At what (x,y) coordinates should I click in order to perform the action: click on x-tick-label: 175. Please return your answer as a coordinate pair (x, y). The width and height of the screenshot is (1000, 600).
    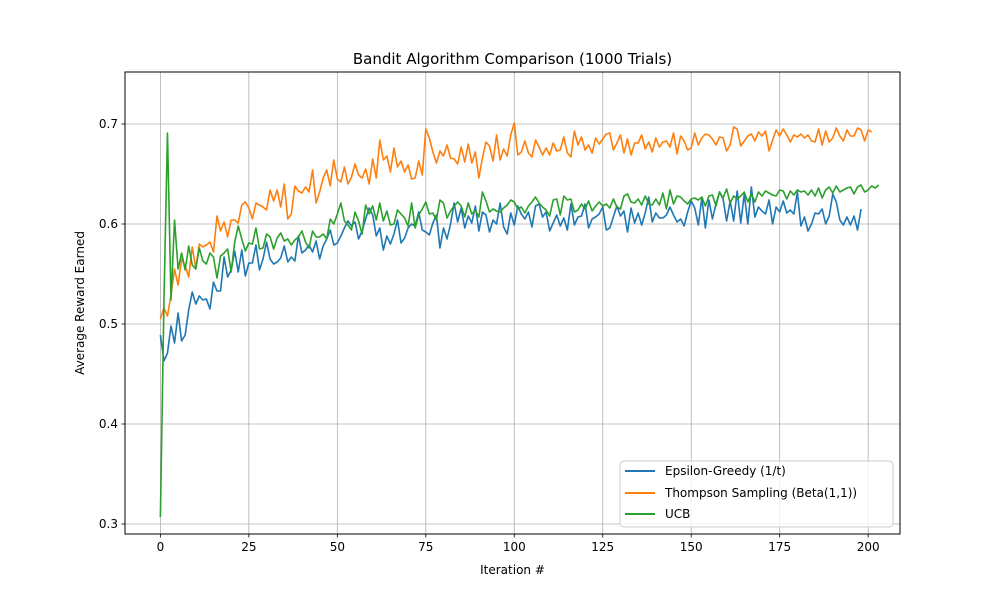
    Looking at the image, I should click on (779, 547).